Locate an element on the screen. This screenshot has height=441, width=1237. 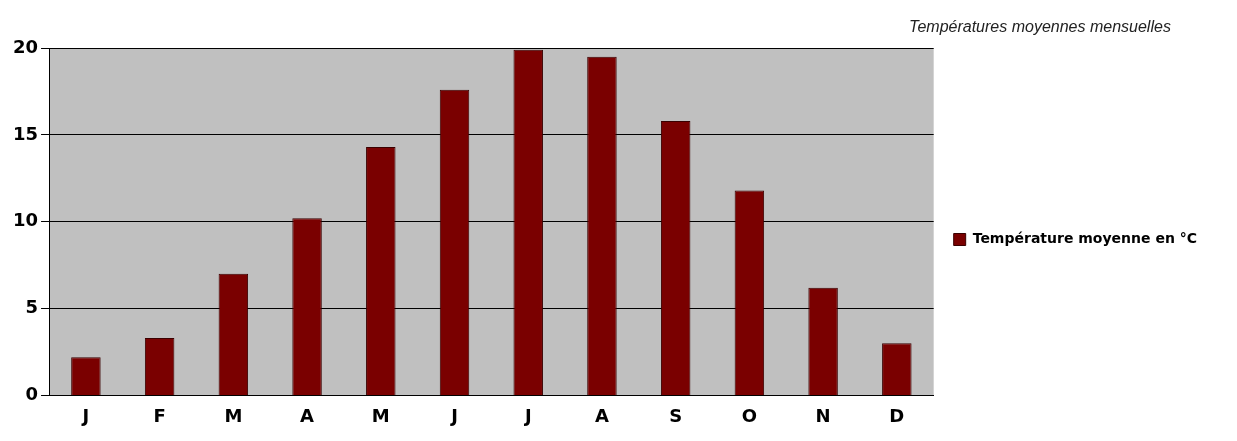
y-tick-label: 15 is located at coordinates (25, 133).